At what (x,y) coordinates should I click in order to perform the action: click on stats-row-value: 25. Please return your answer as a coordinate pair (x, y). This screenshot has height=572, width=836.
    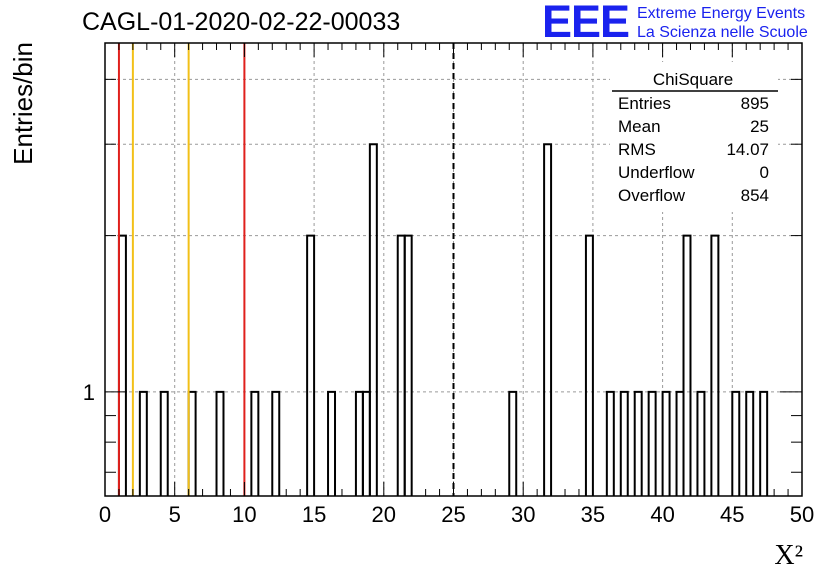
    Looking at the image, I should click on (759, 126).